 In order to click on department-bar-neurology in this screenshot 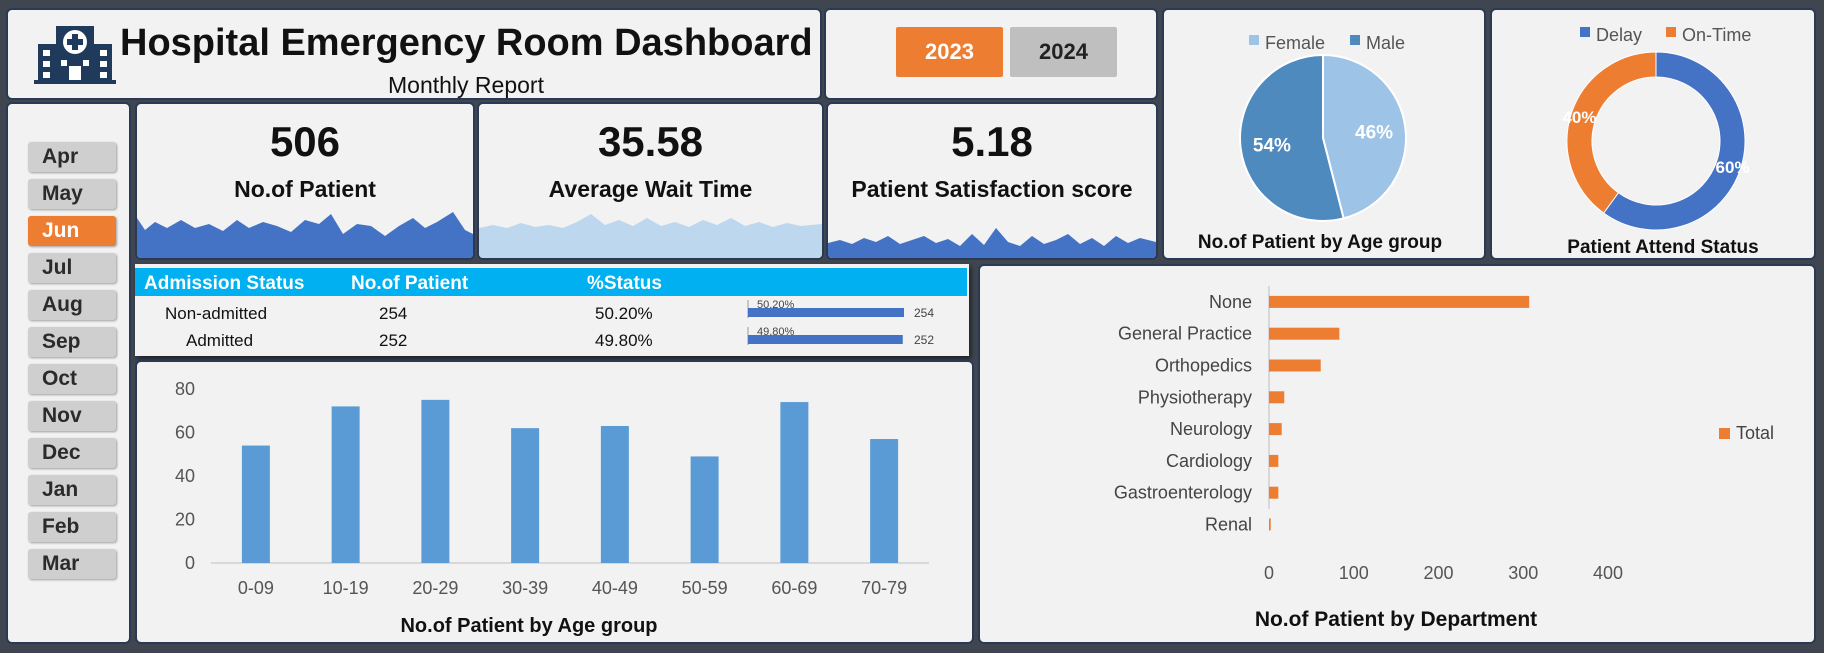, I will do `click(1275, 429)`.